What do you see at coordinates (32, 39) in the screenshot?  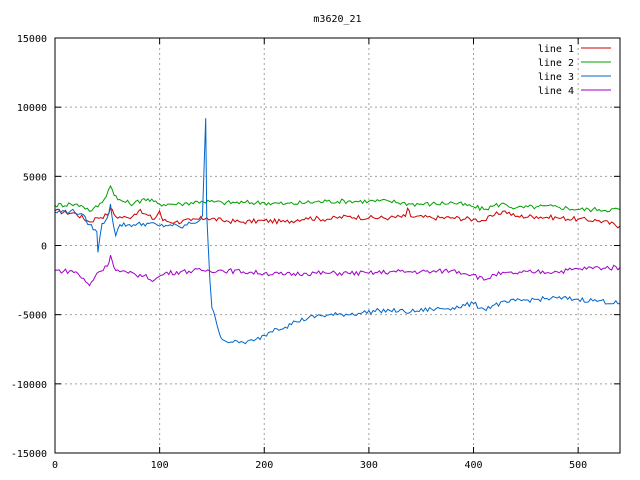 I see `y-tick-label: 15000` at bounding box center [32, 39].